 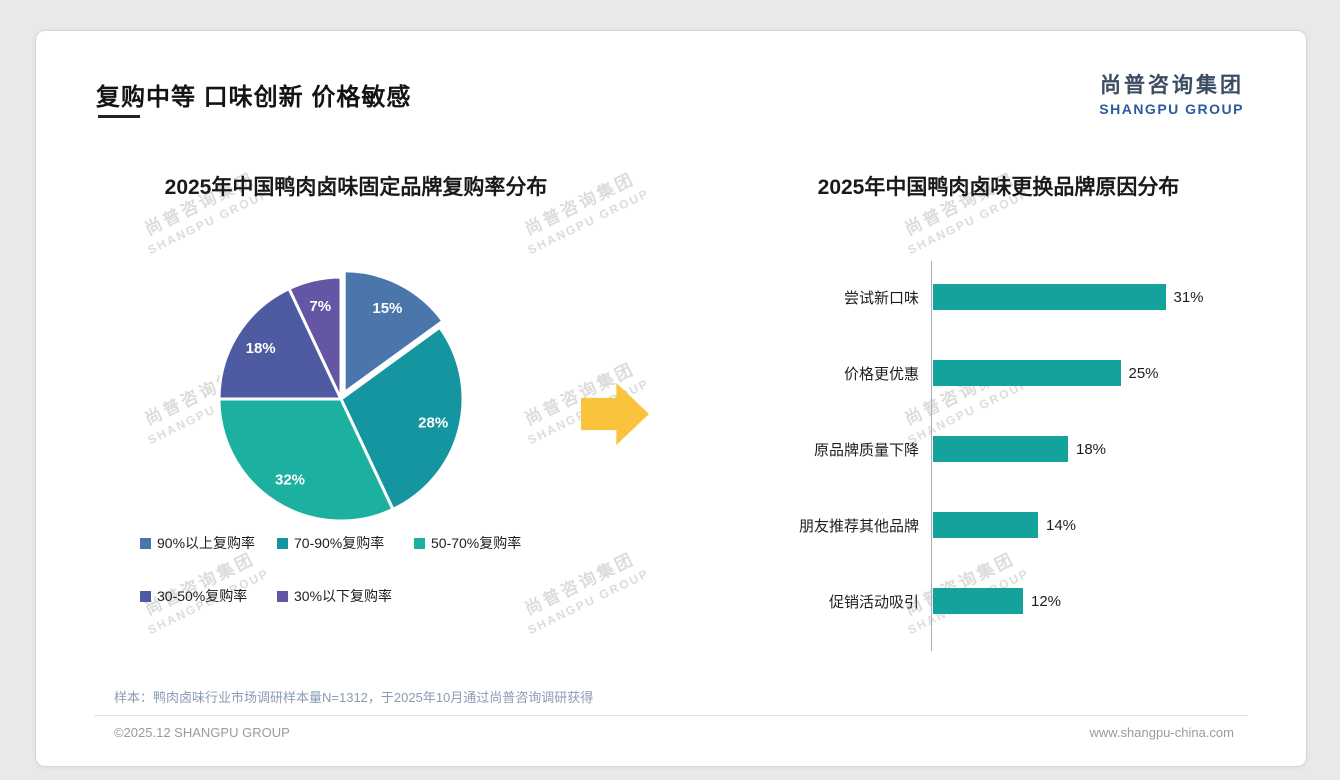 I want to click on legend-label: 30-50%复购率, so click(x=202, y=596).